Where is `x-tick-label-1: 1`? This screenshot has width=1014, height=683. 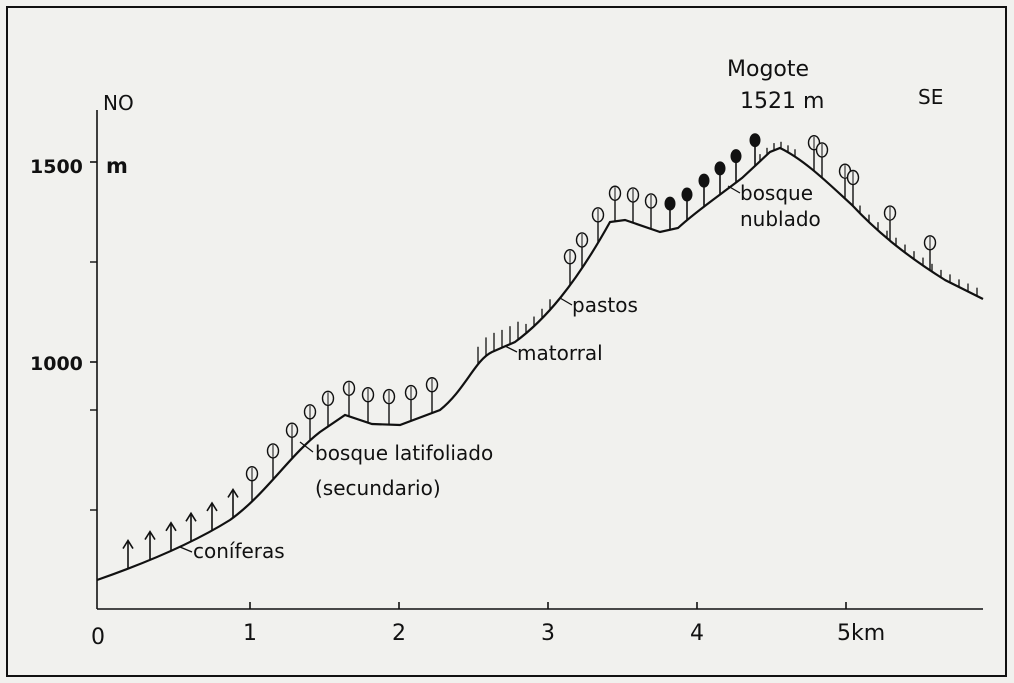
x-tick-label-1: 1 is located at coordinates (250, 633).